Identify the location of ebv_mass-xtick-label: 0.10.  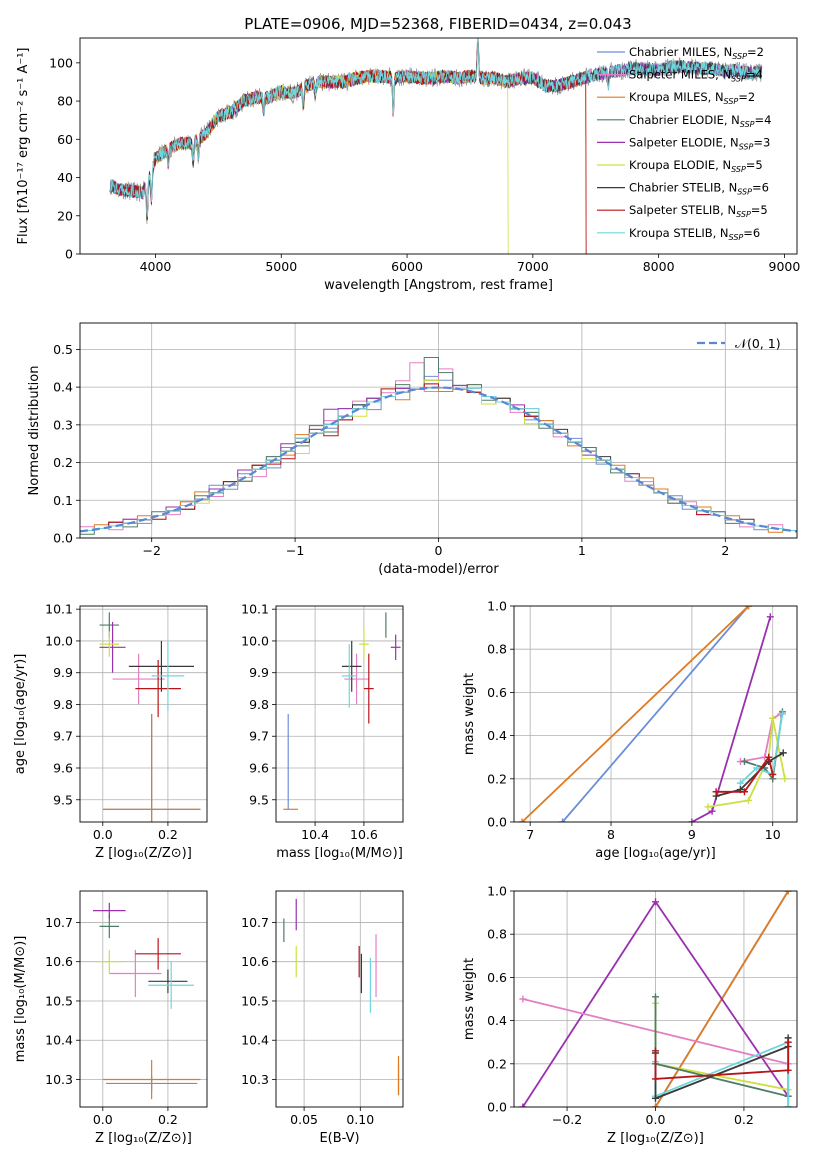
(360, 1119).